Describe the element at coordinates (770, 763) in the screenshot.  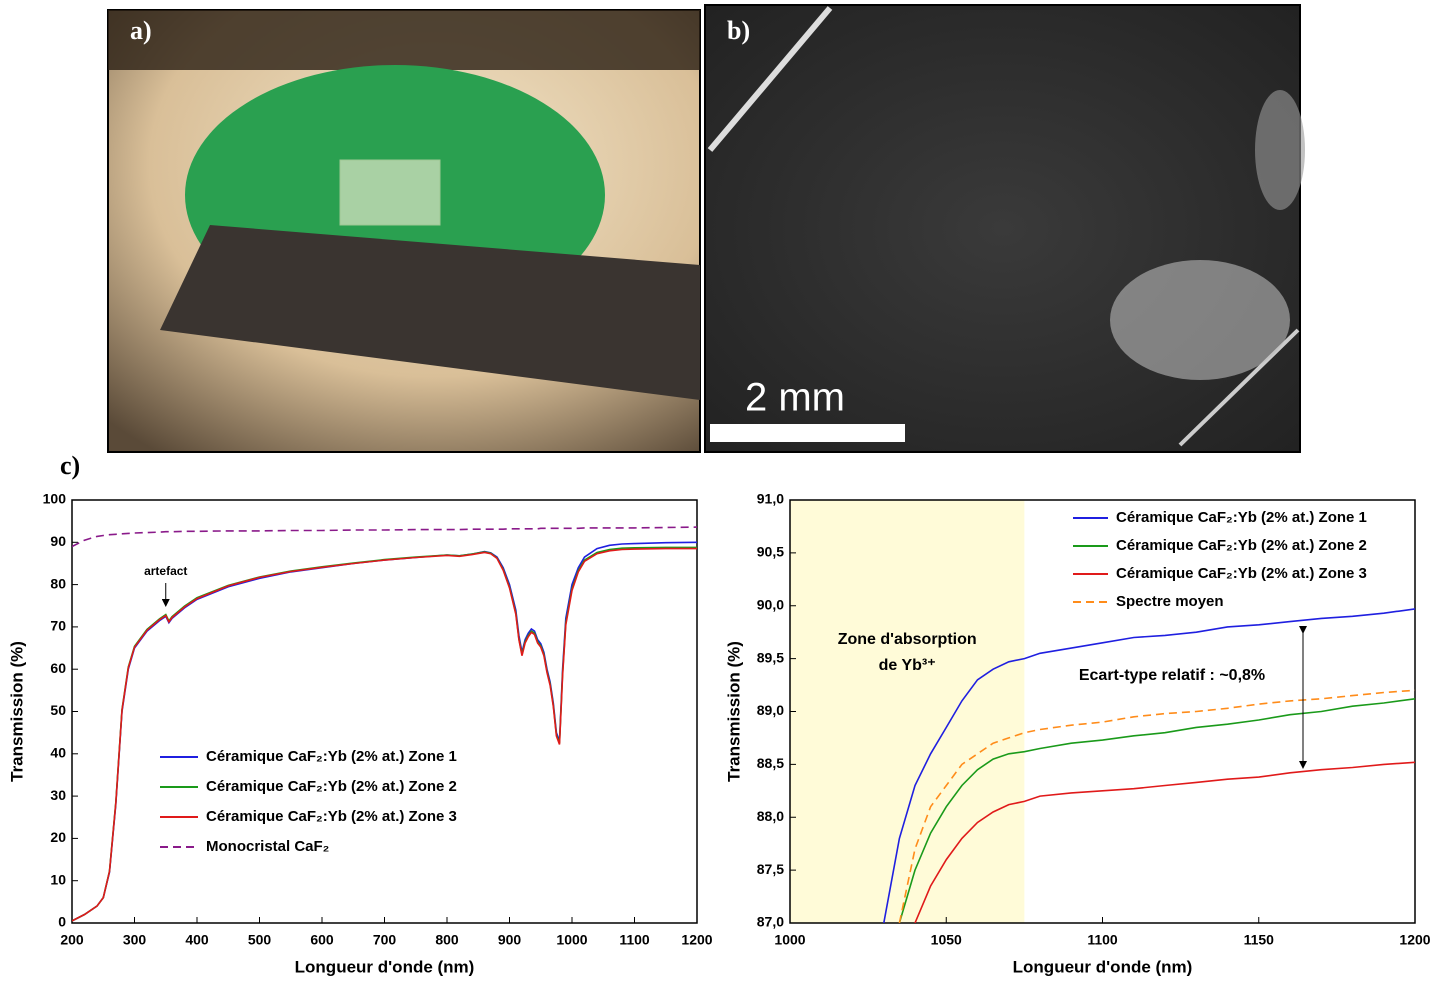
I see `y-tick-label: 88,5` at that location.